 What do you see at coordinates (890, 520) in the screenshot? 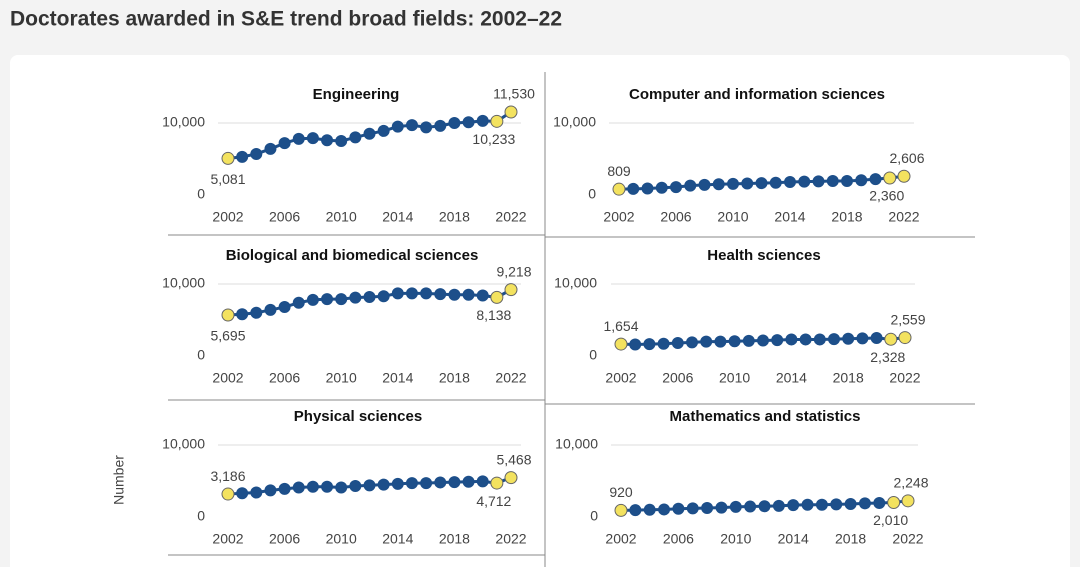
I see `data-label: 2,010` at bounding box center [890, 520].